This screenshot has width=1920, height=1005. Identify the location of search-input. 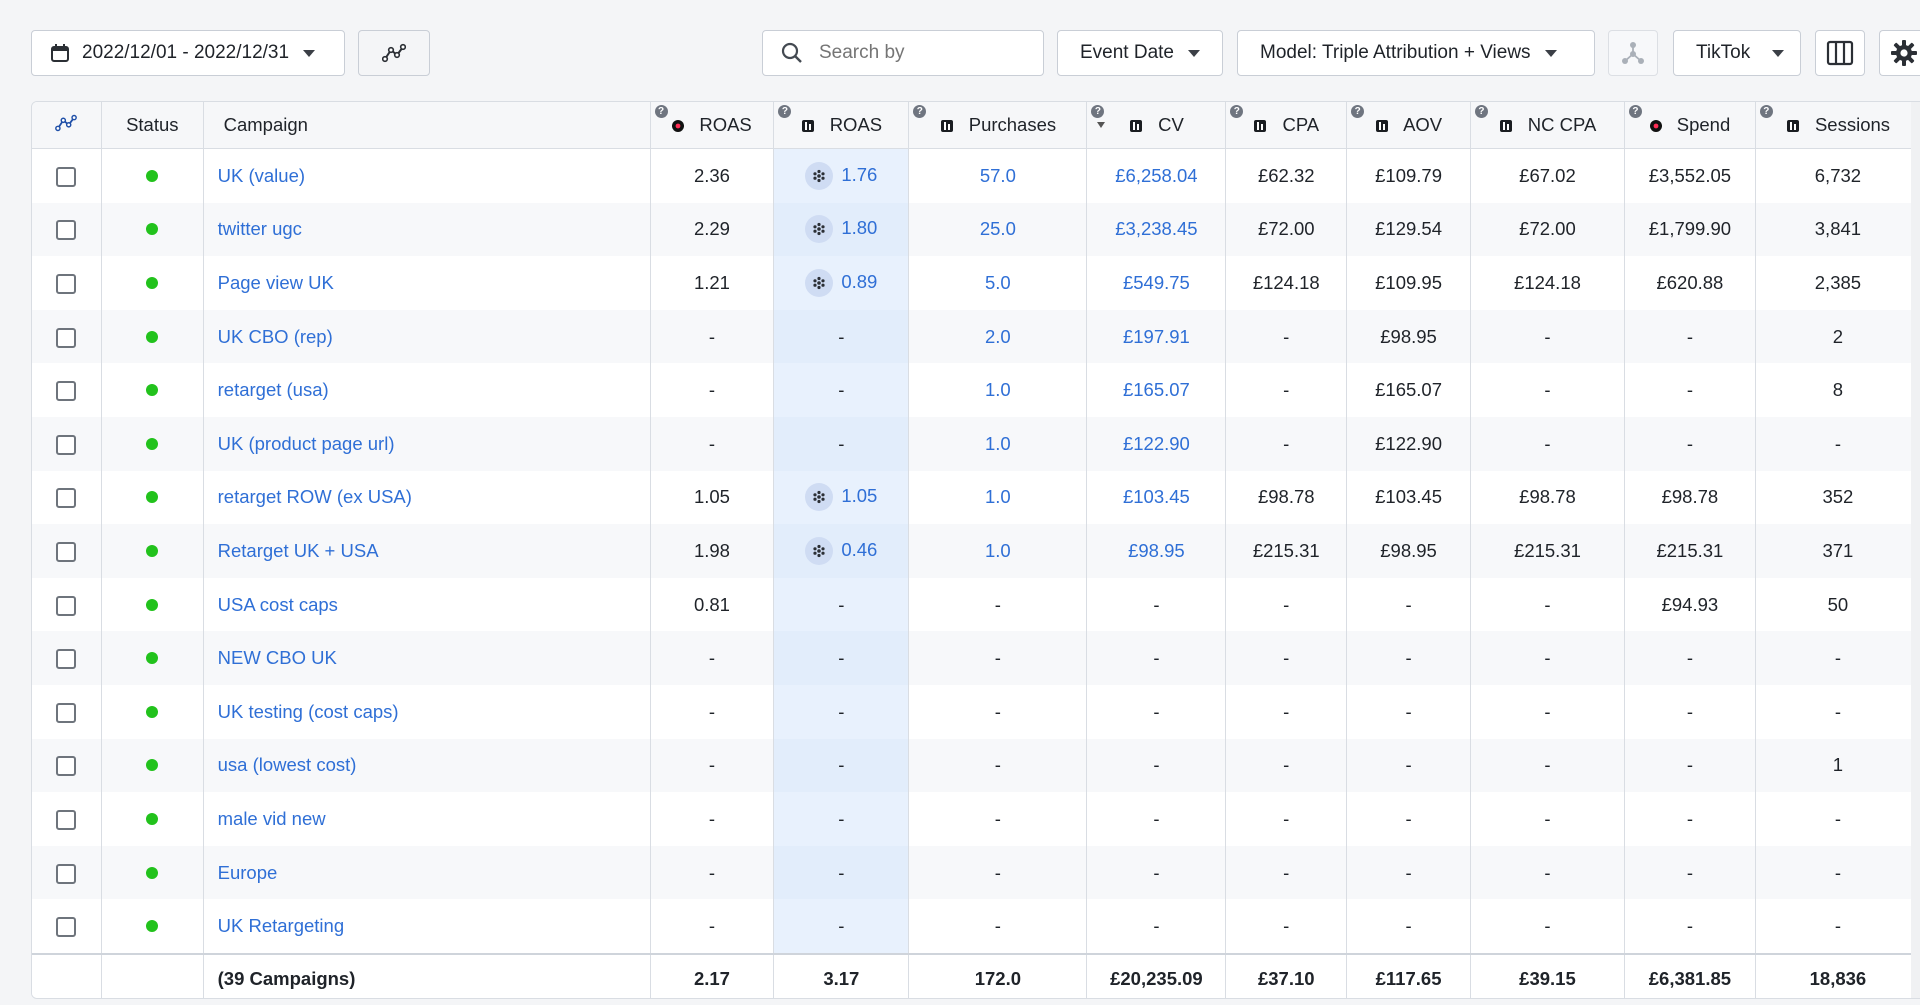
(919, 53).